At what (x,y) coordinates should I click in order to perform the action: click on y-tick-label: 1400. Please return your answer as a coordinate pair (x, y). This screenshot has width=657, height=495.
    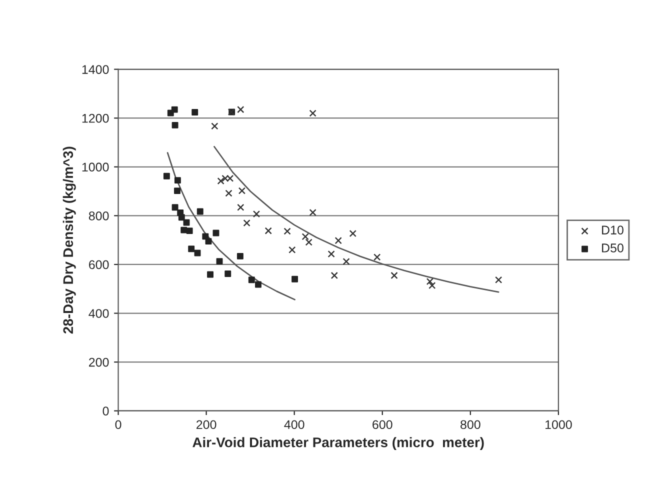
    Looking at the image, I should click on (95, 69).